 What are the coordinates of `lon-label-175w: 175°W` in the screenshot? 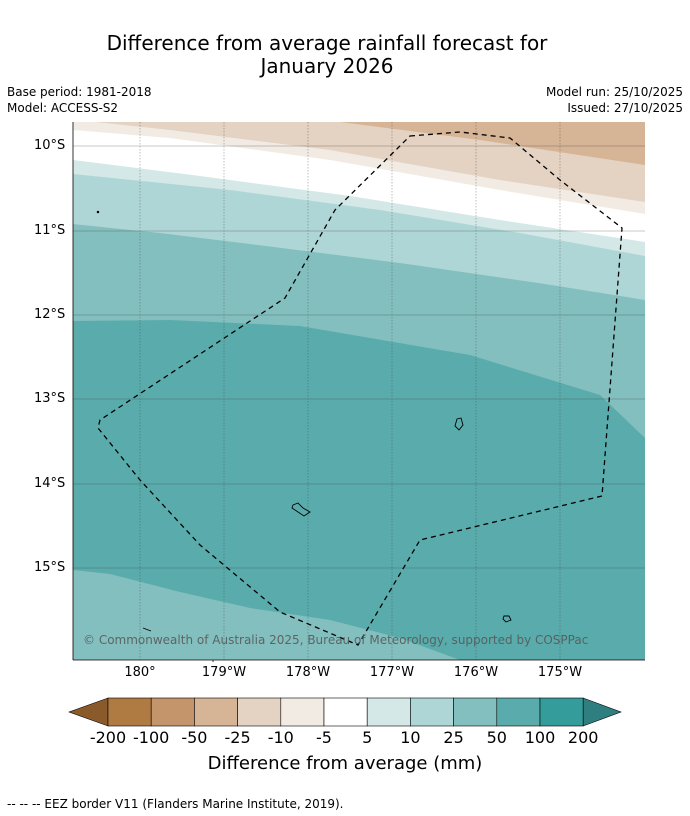 It's located at (560, 672).